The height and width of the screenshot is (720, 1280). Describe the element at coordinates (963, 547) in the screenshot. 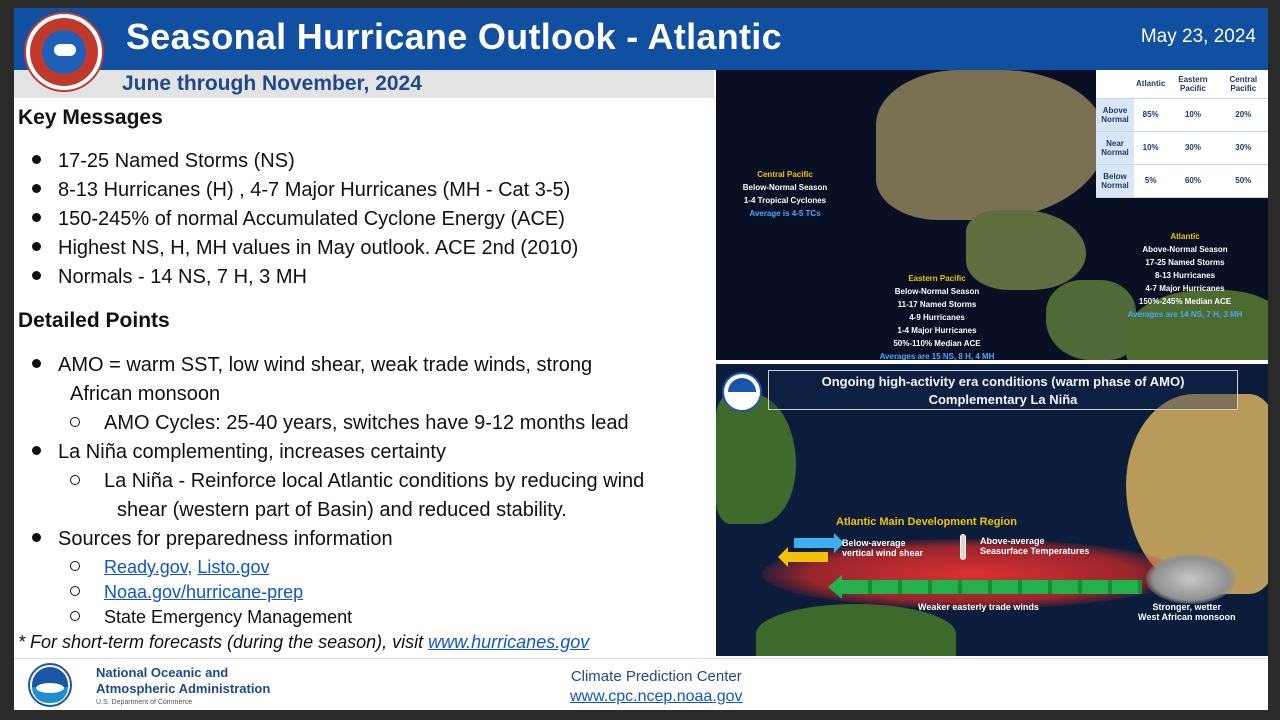

I see `thermometer-icon` at that location.